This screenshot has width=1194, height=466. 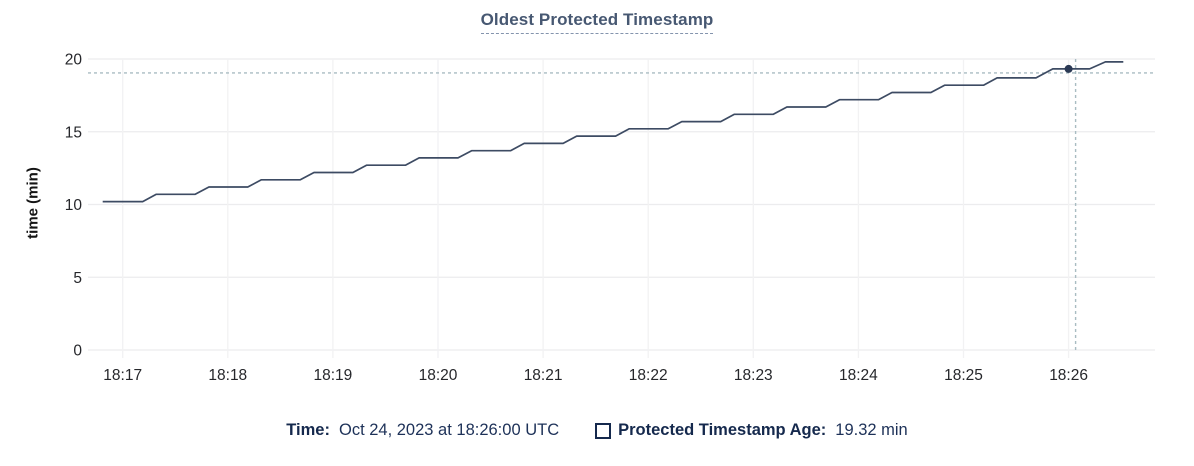 I want to click on time-value: Oct 24, 2023 at 18:26:00 UTC, so click(x=449, y=430).